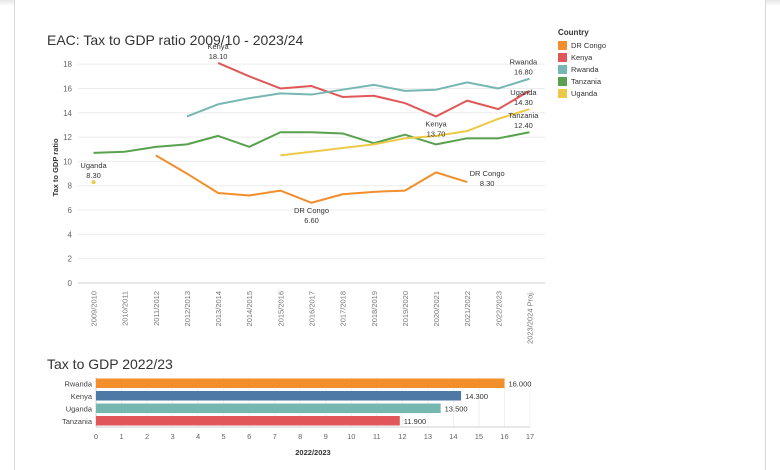  I want to click on x-tick-label: 11, so click(377, 436).